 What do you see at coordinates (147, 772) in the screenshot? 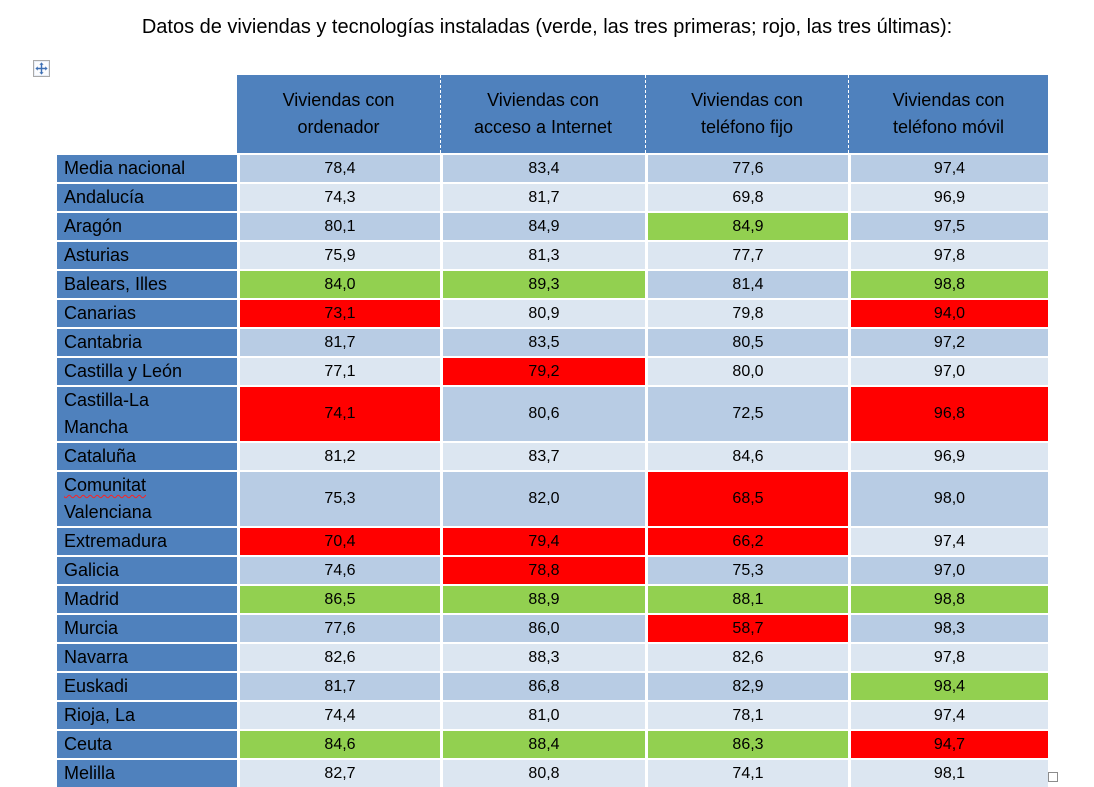
I see `row-label: Melilla` at bounding box center [147, 772].